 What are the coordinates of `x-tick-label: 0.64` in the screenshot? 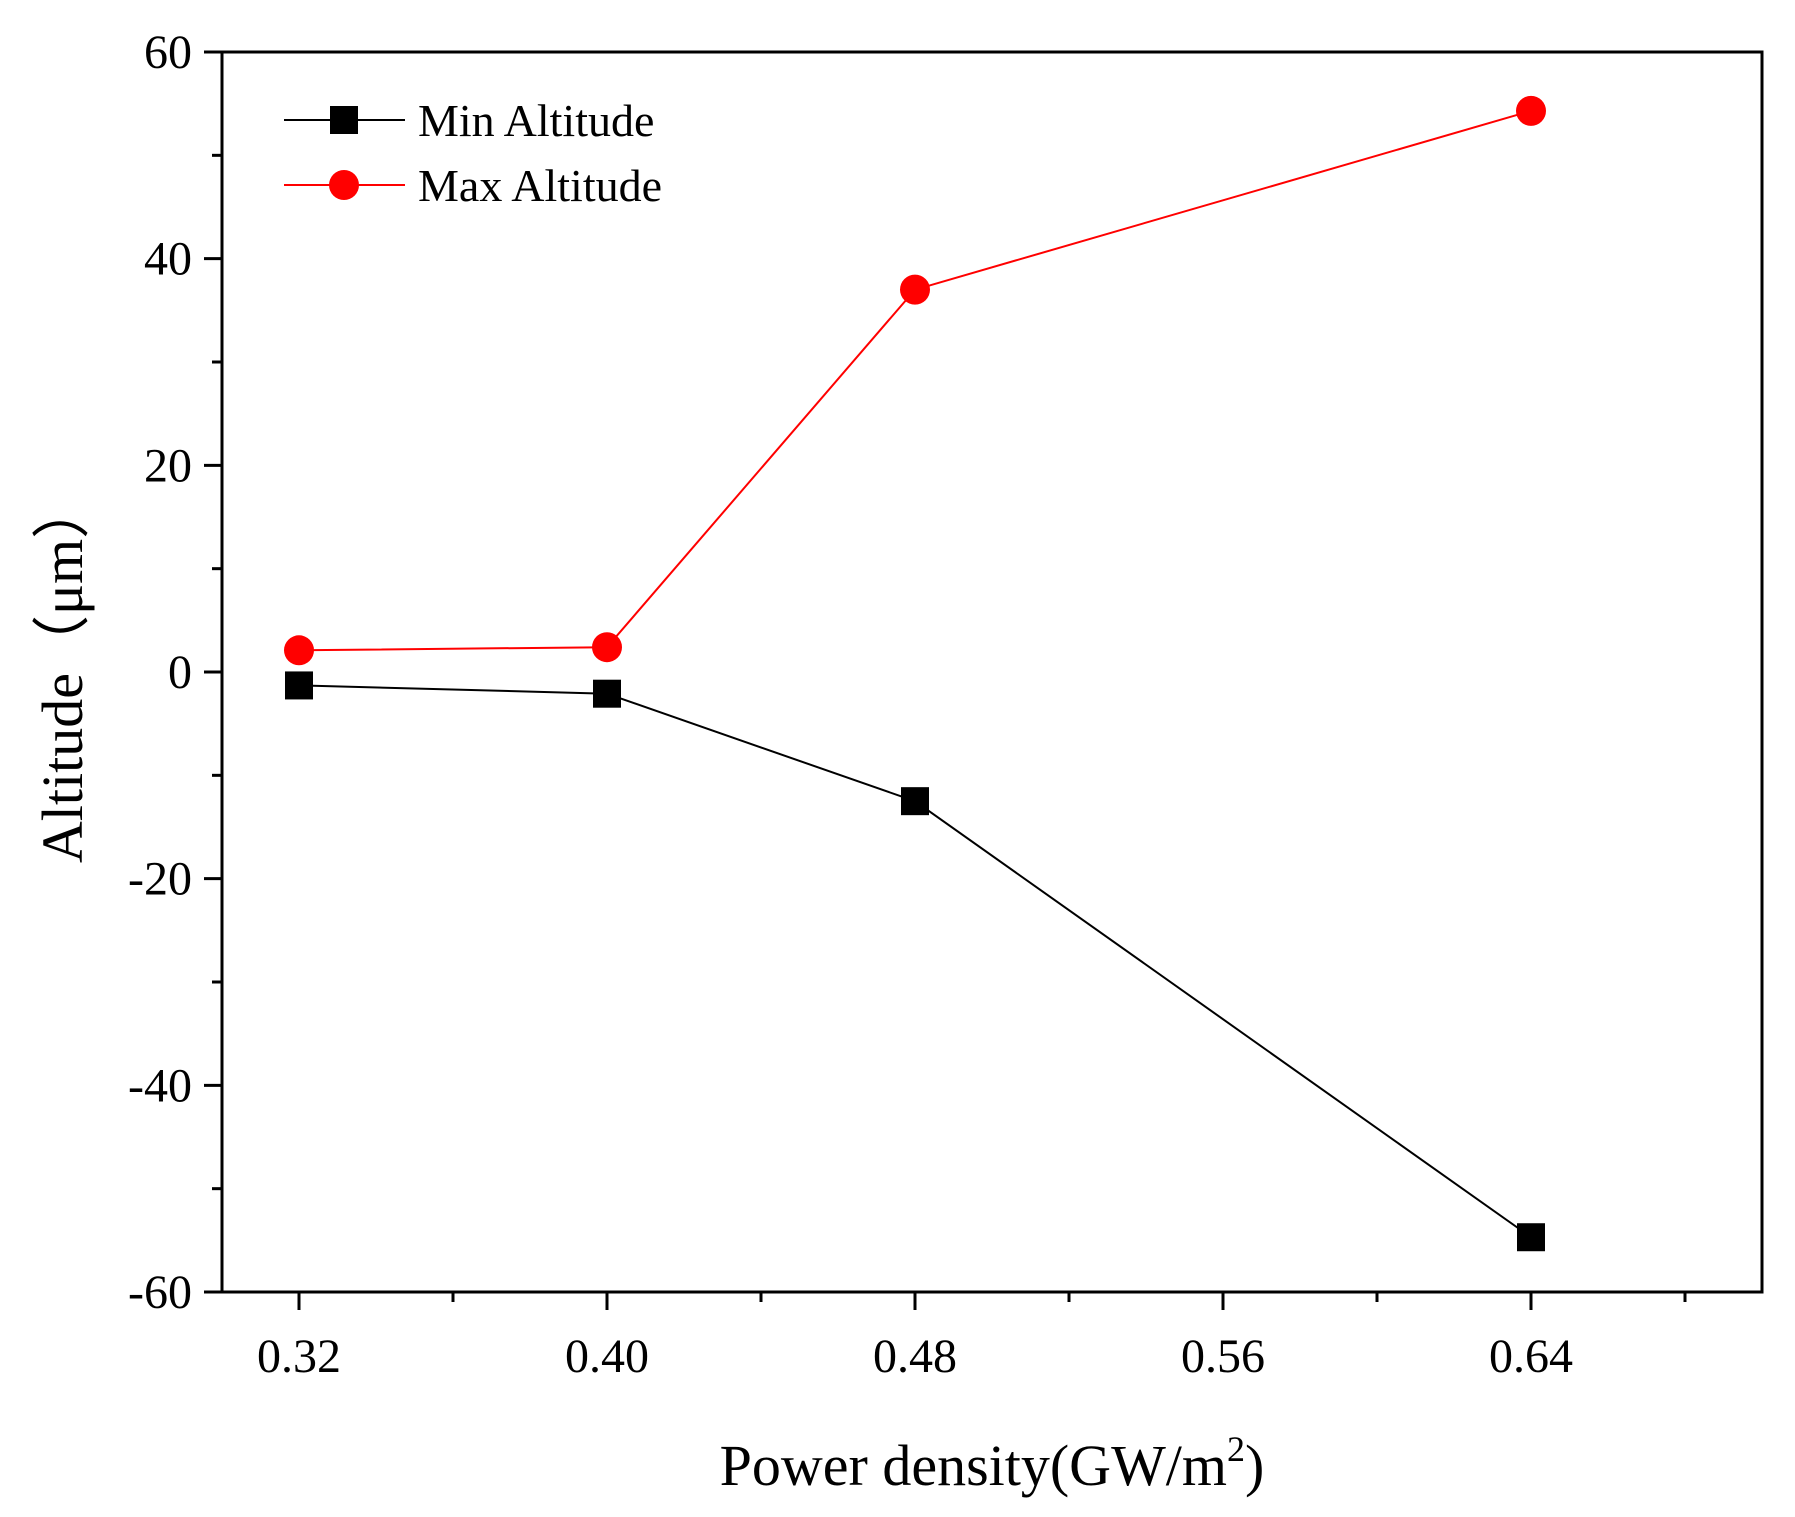 It's located at (1531, 1356).